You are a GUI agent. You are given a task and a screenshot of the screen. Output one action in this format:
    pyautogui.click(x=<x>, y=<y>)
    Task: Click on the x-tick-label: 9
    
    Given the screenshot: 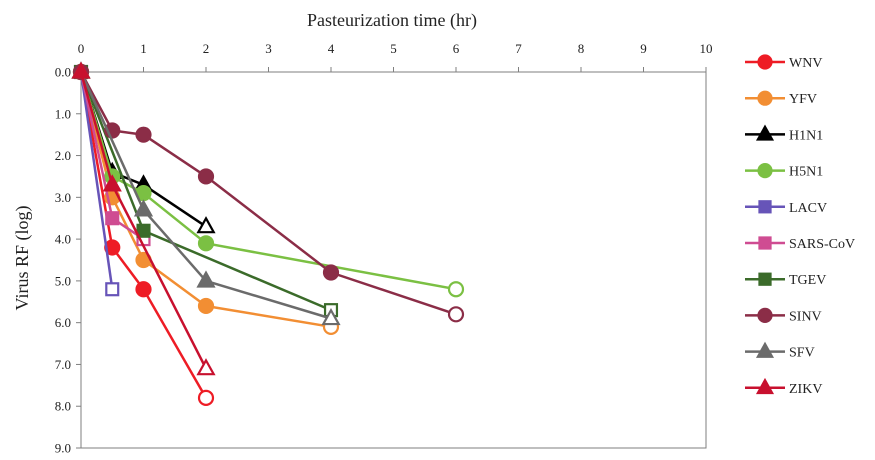 What is the action you would take?
    pyautogui.click(x=643, y=48)
    